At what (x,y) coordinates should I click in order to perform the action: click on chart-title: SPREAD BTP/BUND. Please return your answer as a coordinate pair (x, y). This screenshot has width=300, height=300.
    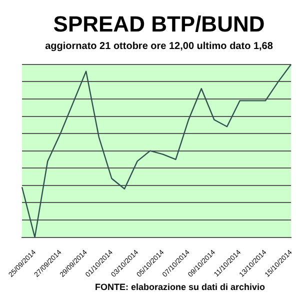
    Looking at the image, I should click on (159, 23).